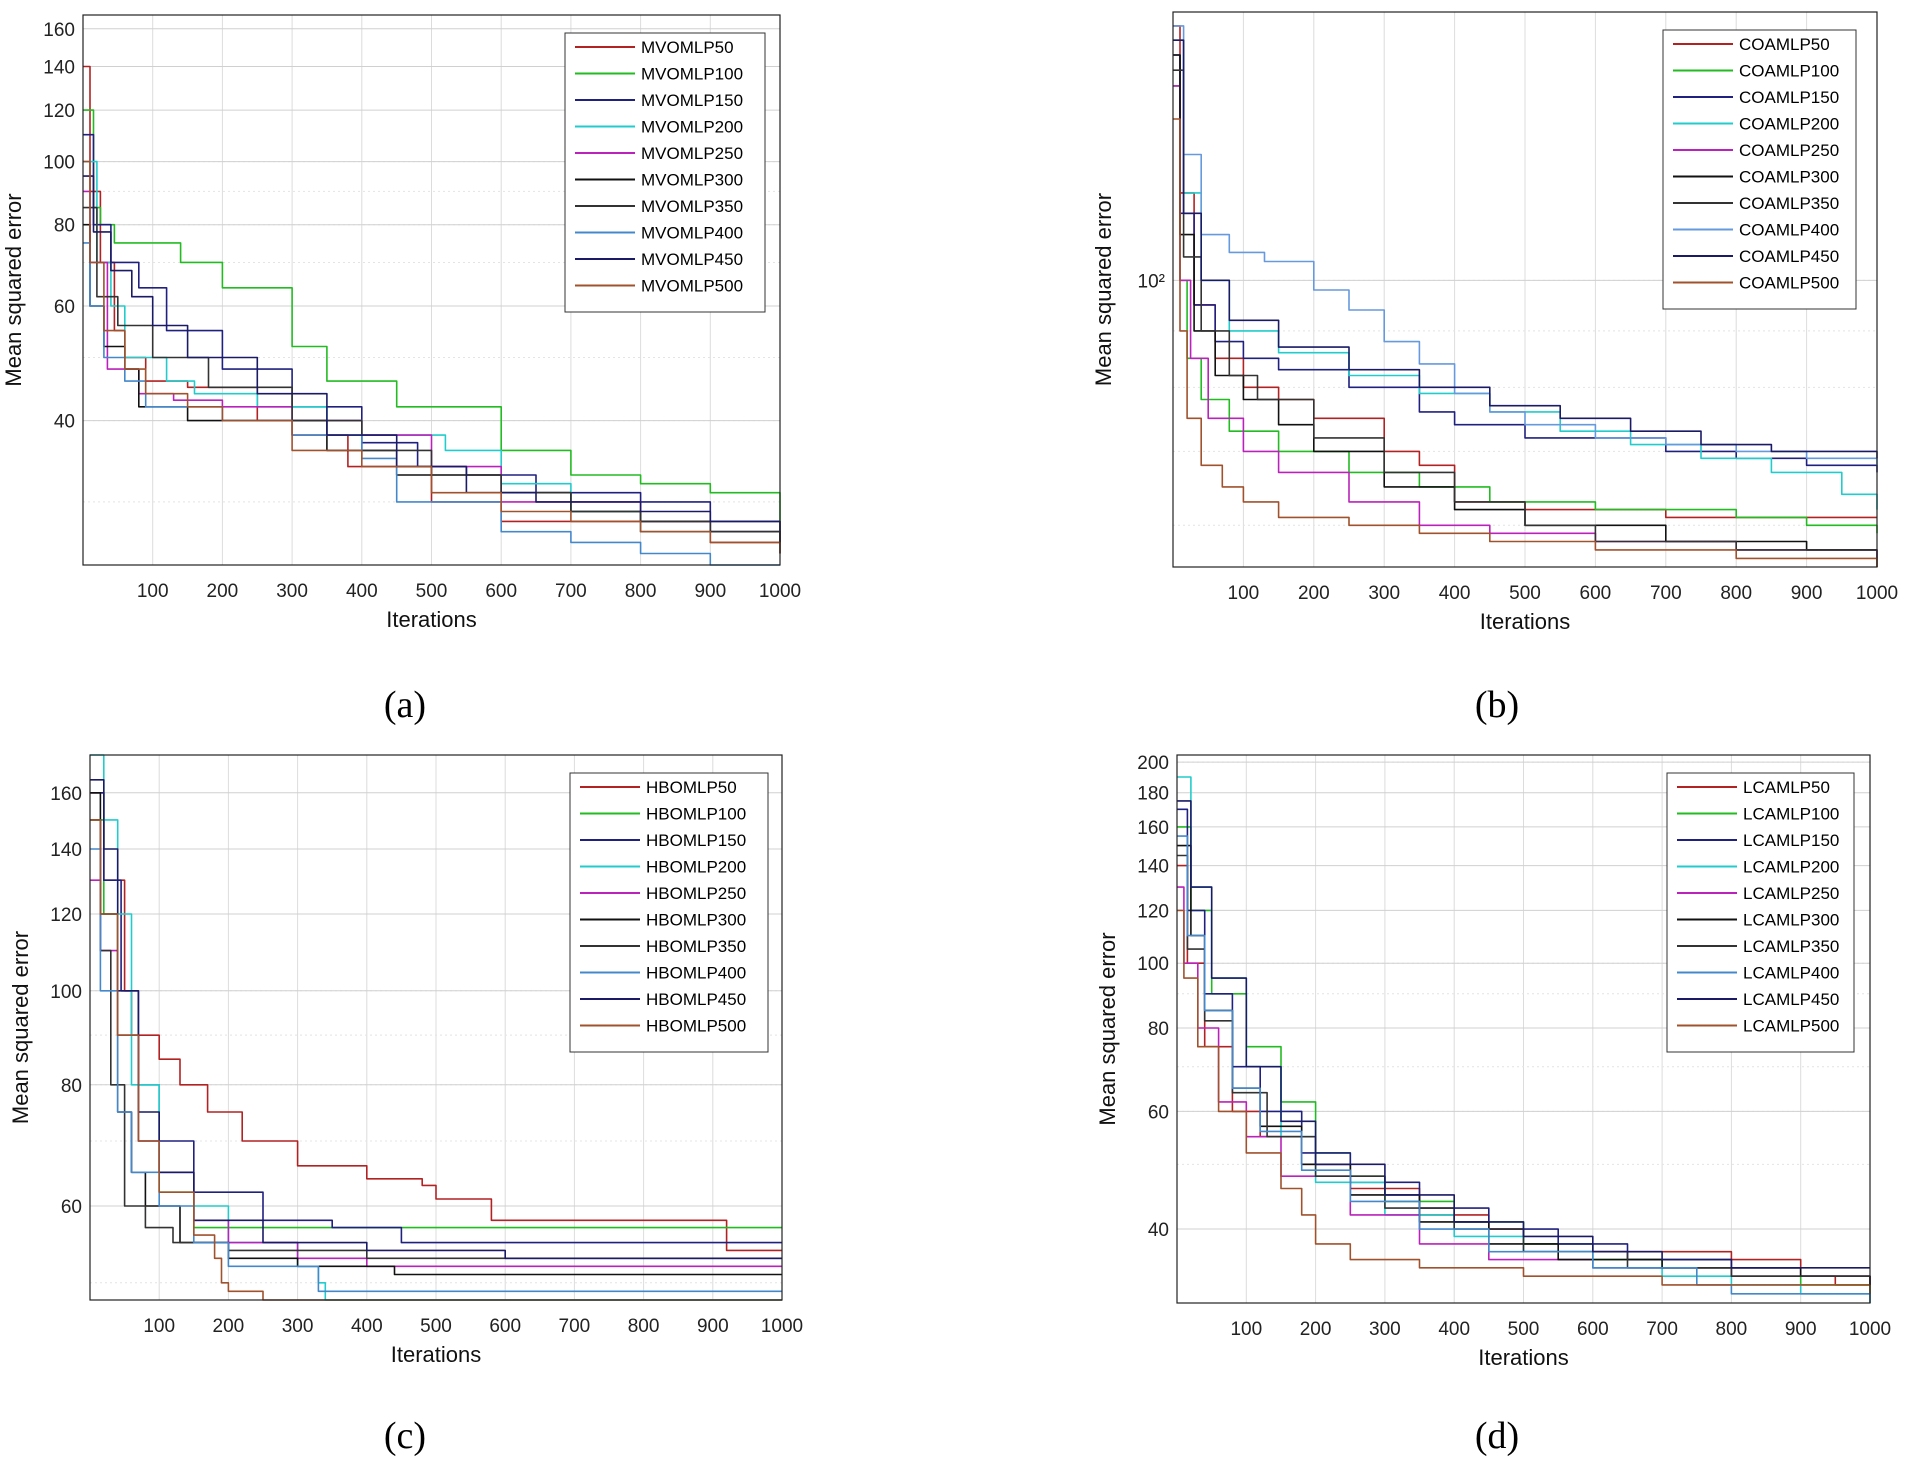 This screenshot has height=1468, width=1905. Describe the element at coordinates (692, 180) in the screenshot. I see `legend-entry: MVOMLP300` at that location.